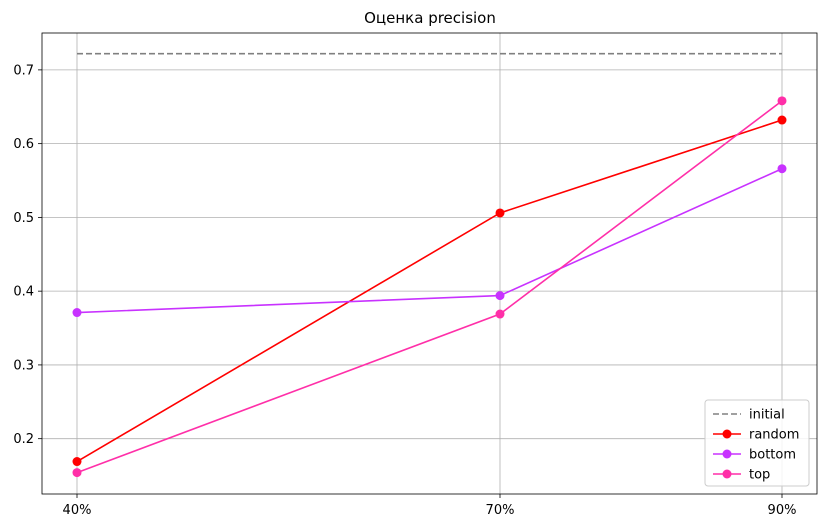 The height and width of the screenshot is (528, 826). What do you see at coordinates (727, 454) in the screenshot?
I see `legend-marker-bottom` at bounding box center [727, 454].